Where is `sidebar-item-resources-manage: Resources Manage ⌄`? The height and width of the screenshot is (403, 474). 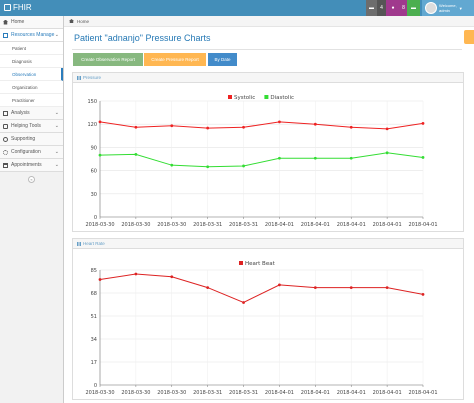
sidebar-item-resources-manage: Resources Manage ⌄ is located at coordinates (31, 35).